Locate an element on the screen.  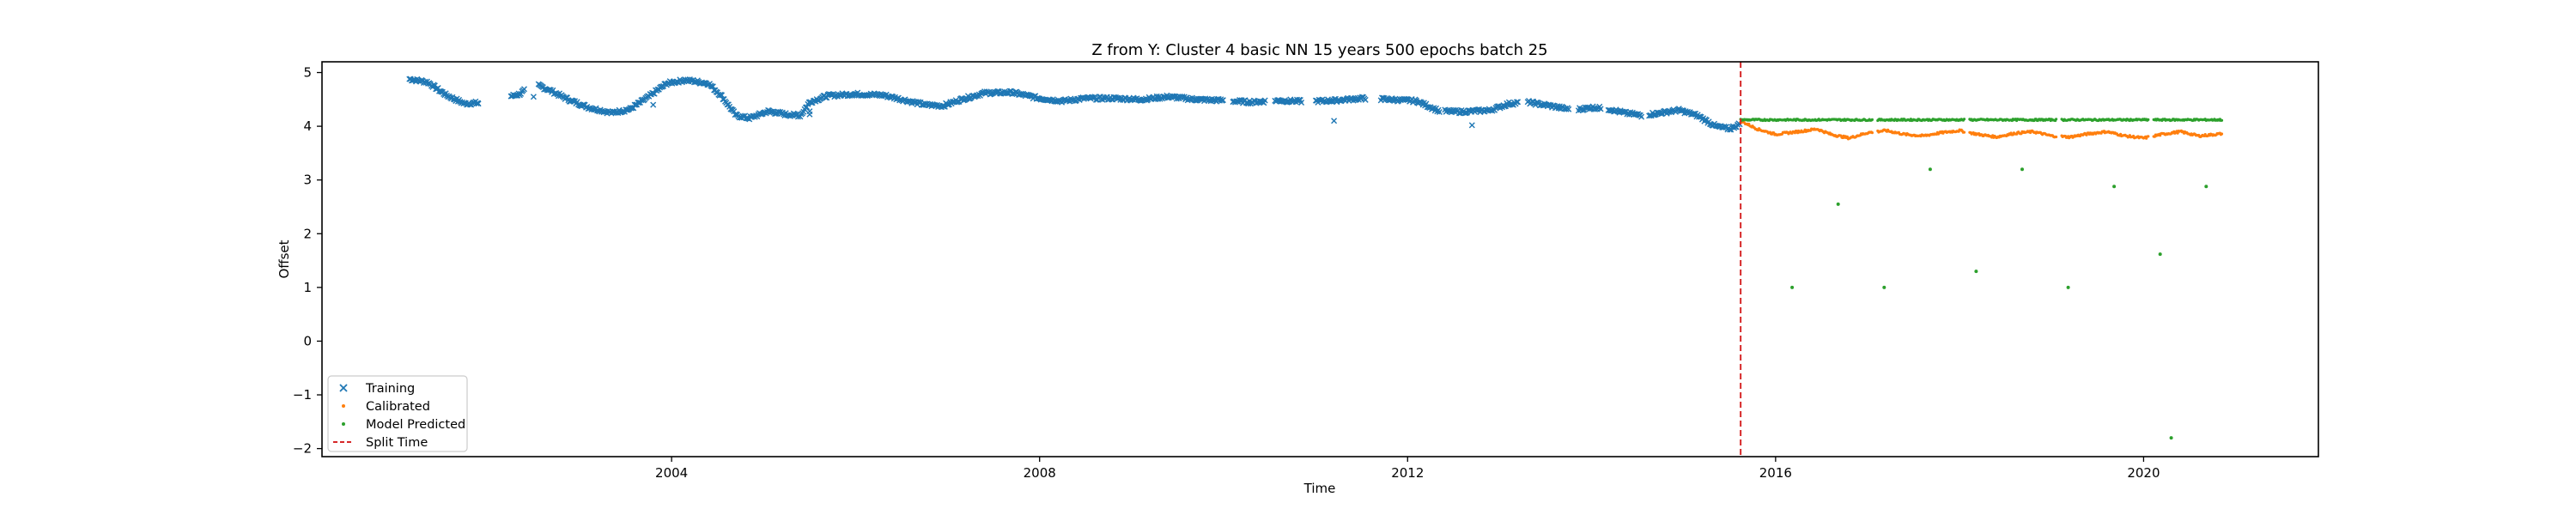
x-axis-label: Time is located at coordinates (1319, 488).